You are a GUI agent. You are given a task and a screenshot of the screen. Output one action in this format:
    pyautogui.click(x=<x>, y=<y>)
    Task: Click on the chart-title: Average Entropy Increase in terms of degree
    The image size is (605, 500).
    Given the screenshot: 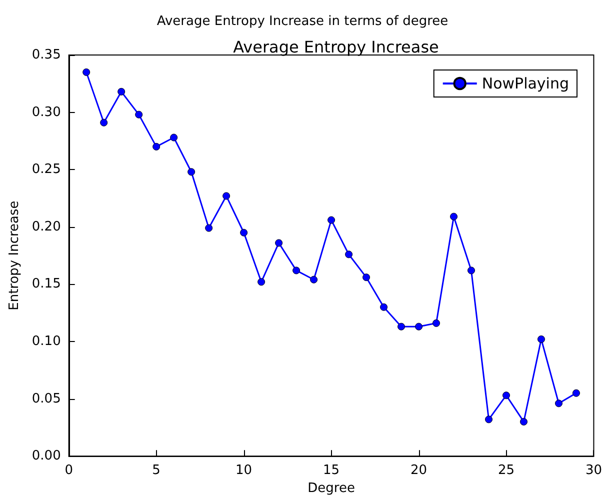 What is the action you would take?
    pyautogui.click(x=302, y=21)
    